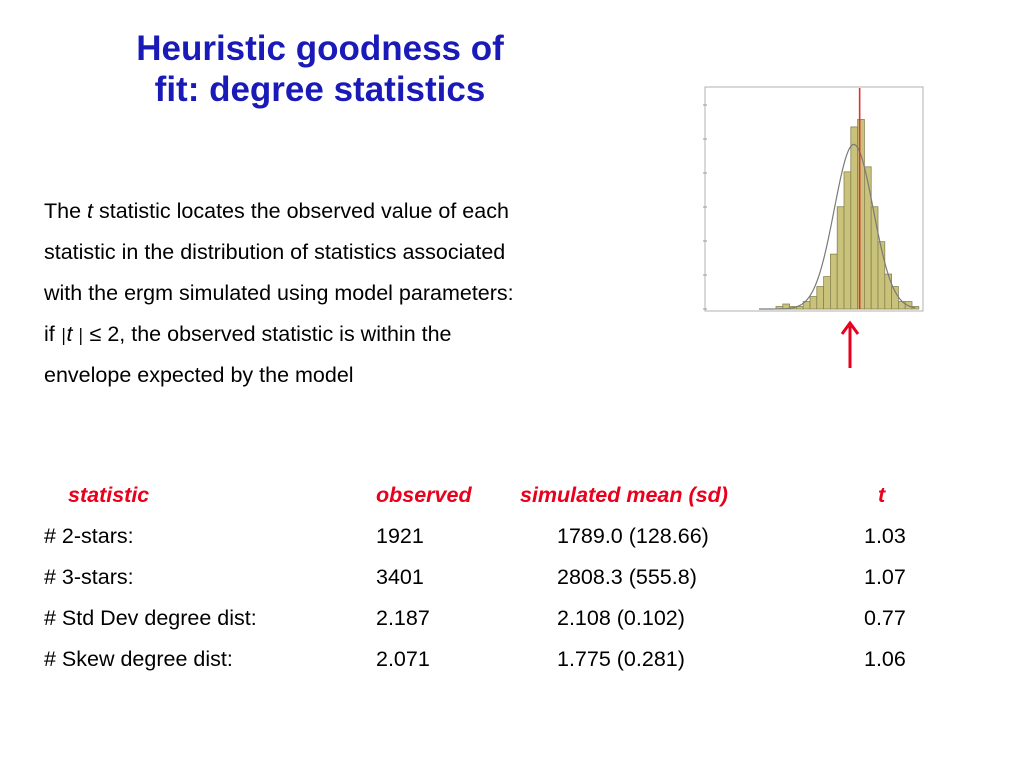 Image resolution: width=1024 pixels, height=768 pixels. I want to click on cell-simulated: 2.108 (0.102), so click(621, 618).